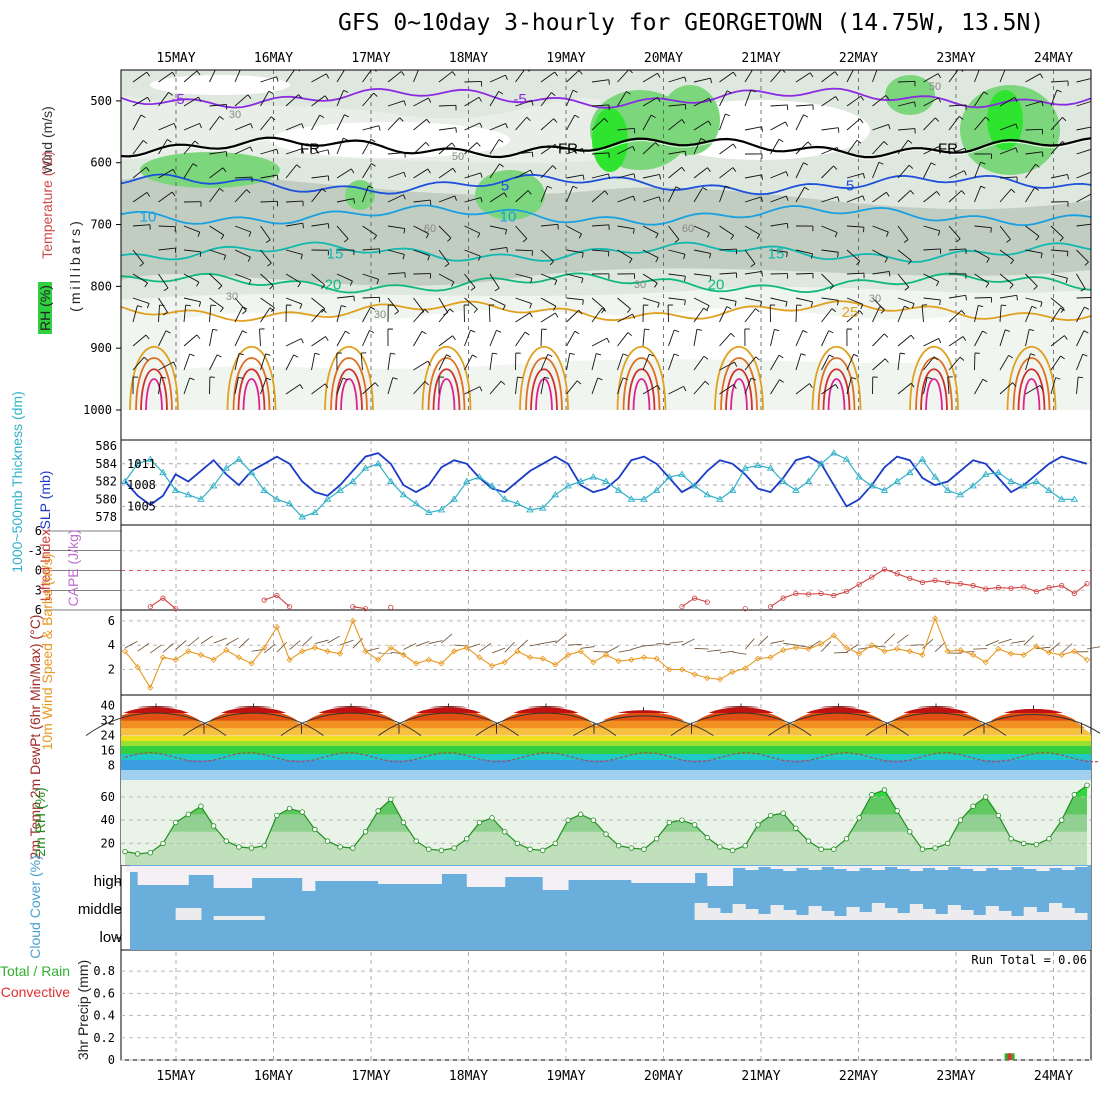 This screenshot has height=1100, width=1100. What do you see at coordinates (232, 297) in the screenshot?
I see `rh-contour-label: 30` at bounding box center [232, 297].